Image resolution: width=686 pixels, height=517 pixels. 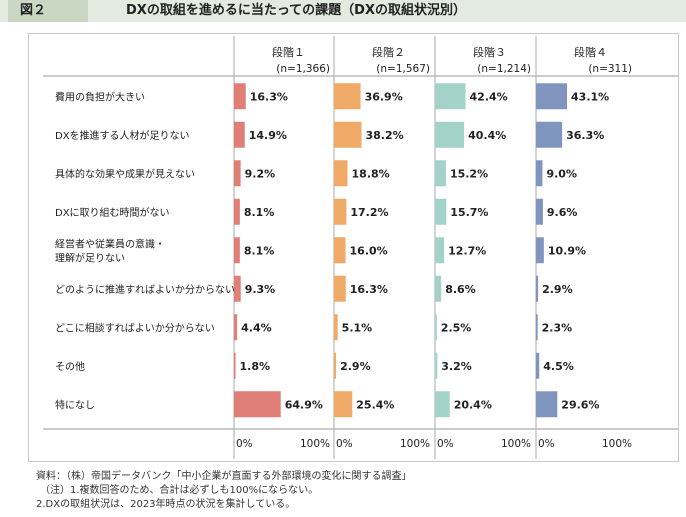 I want to click on axis-label-100-4: 100%, so click(x=617, y=444).